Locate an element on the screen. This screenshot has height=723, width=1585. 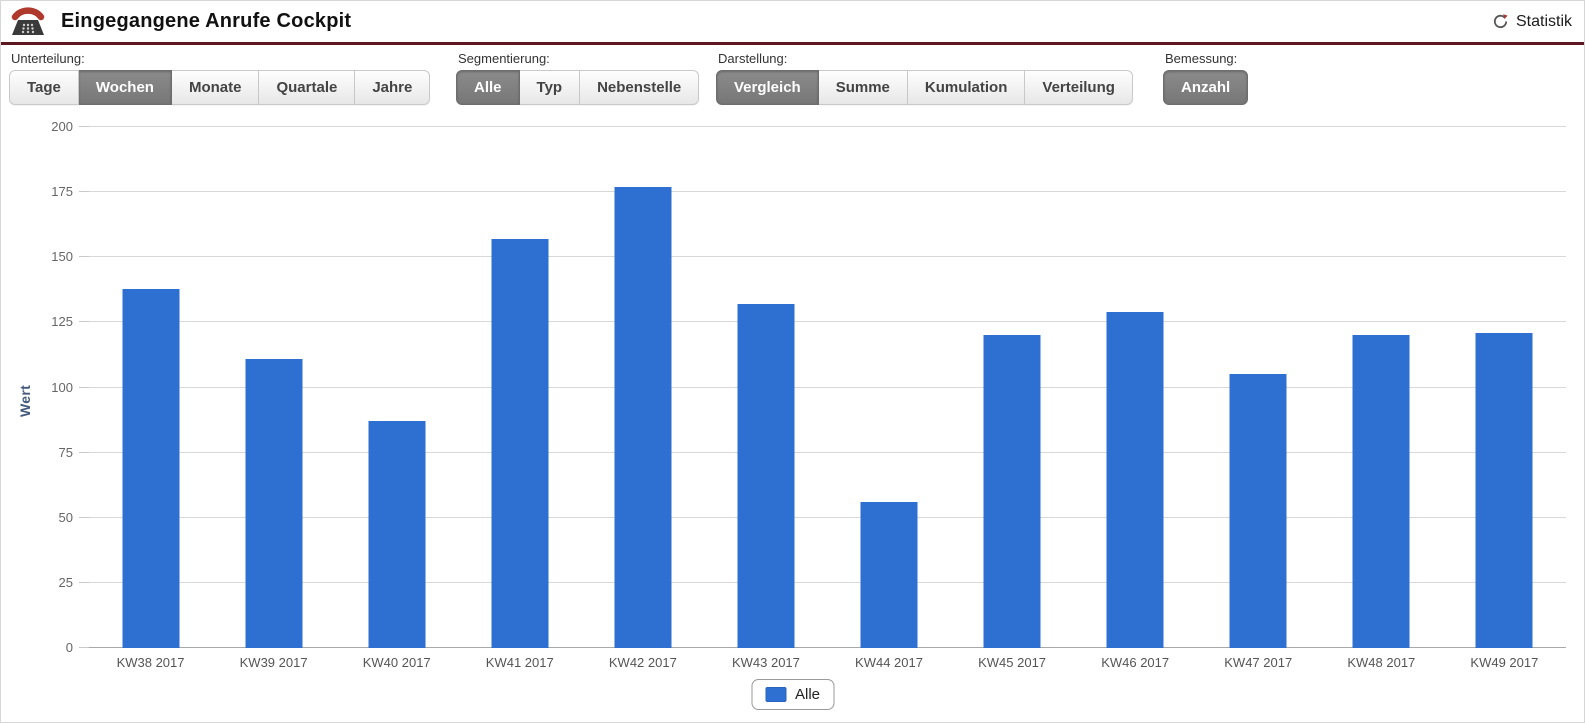
y-tick-label: 50 is located at coordinates (65, 517).